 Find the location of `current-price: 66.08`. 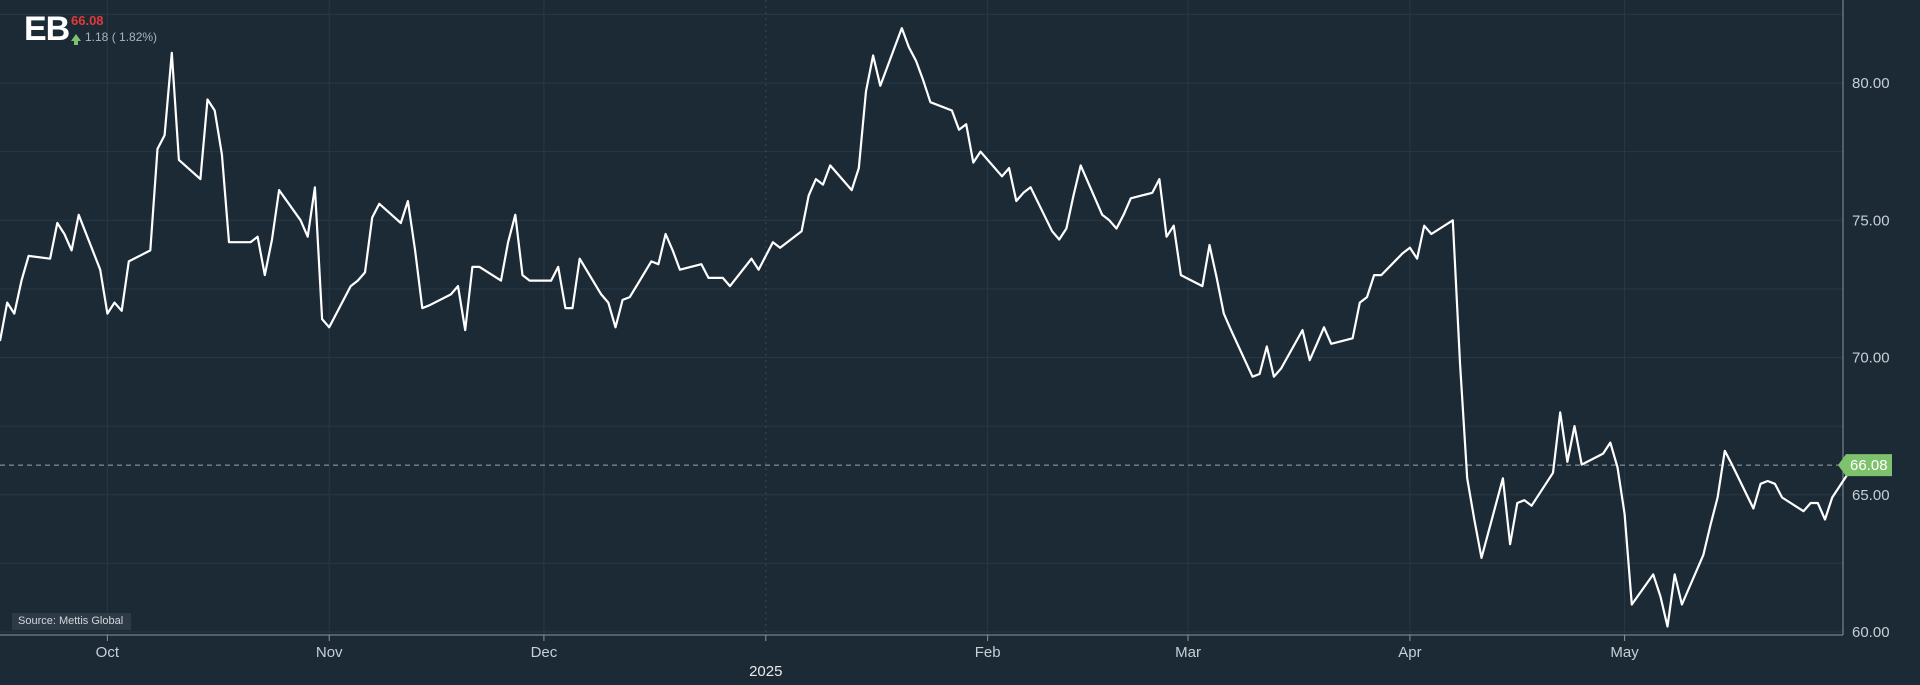

current-price: 66.08 is located at coordinates (87, 20).